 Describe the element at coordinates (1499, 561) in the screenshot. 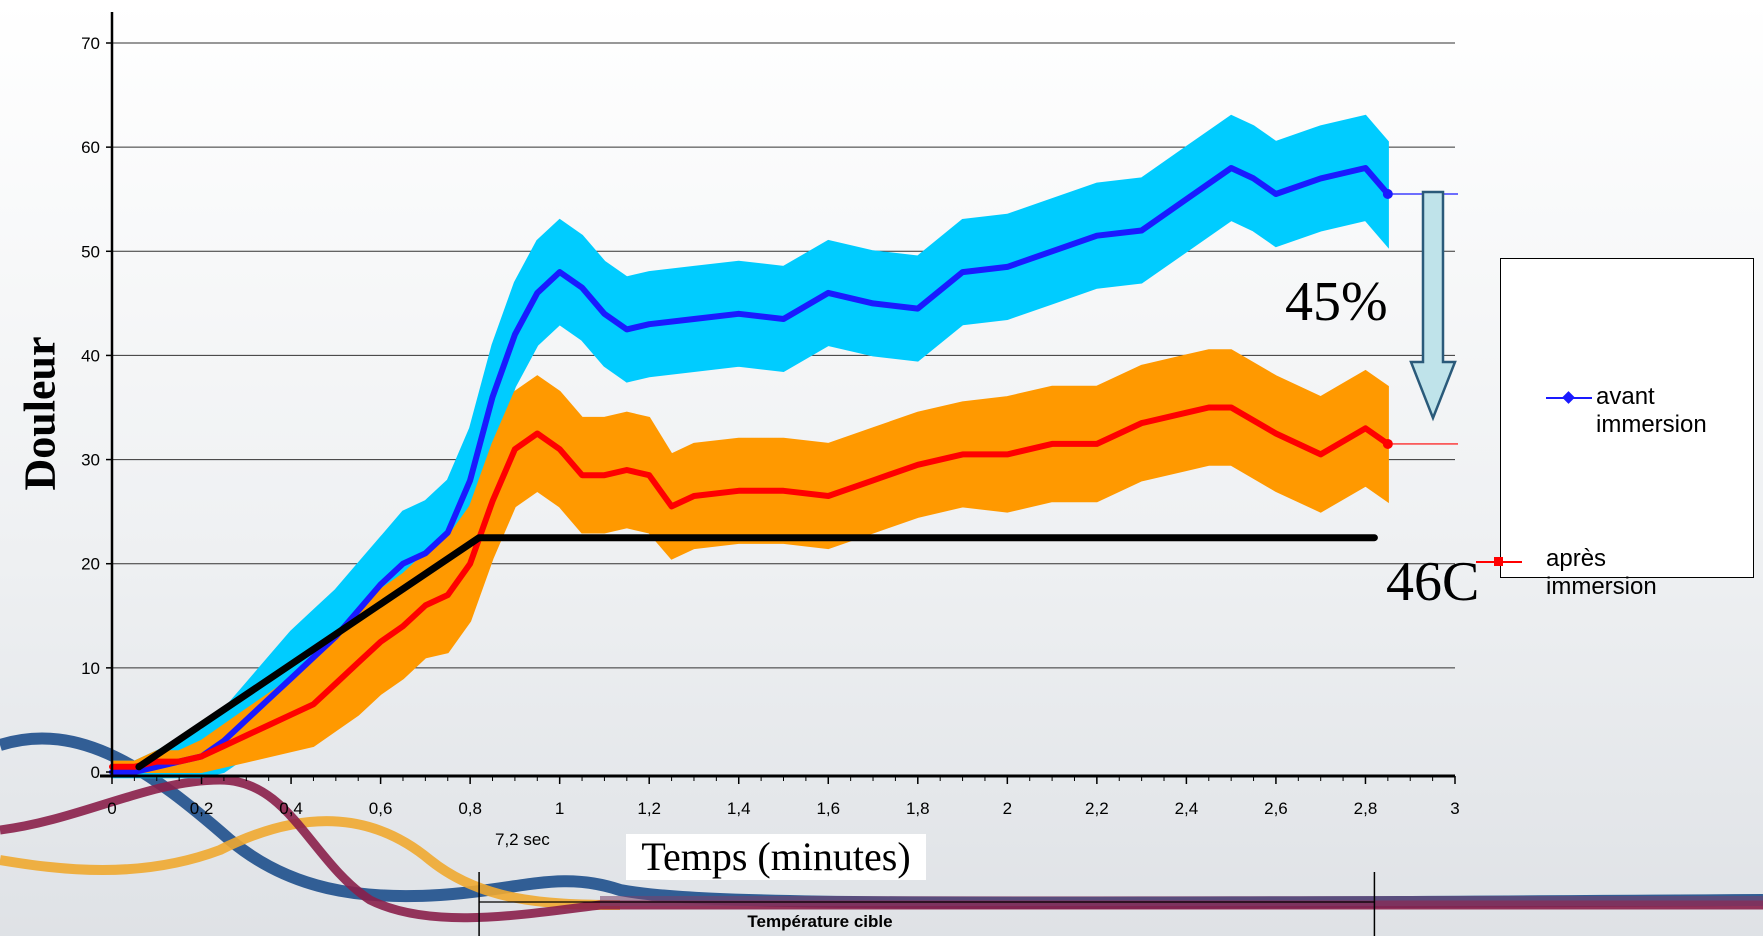

I see `legend-symbol-apres` at that location.